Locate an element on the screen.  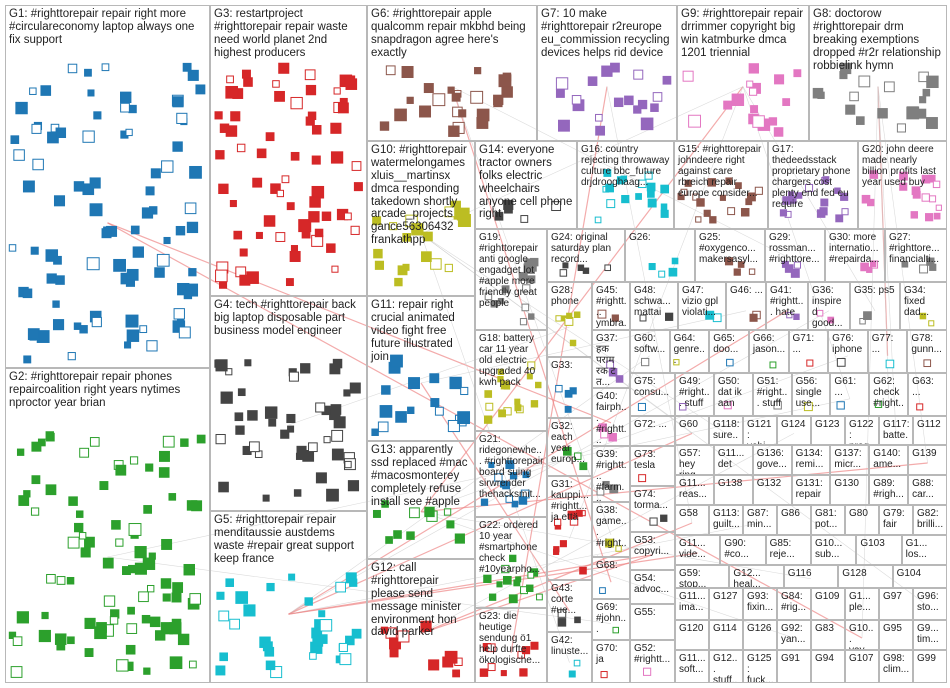
group-box: G28: phone is located at coordinates (569, 319).